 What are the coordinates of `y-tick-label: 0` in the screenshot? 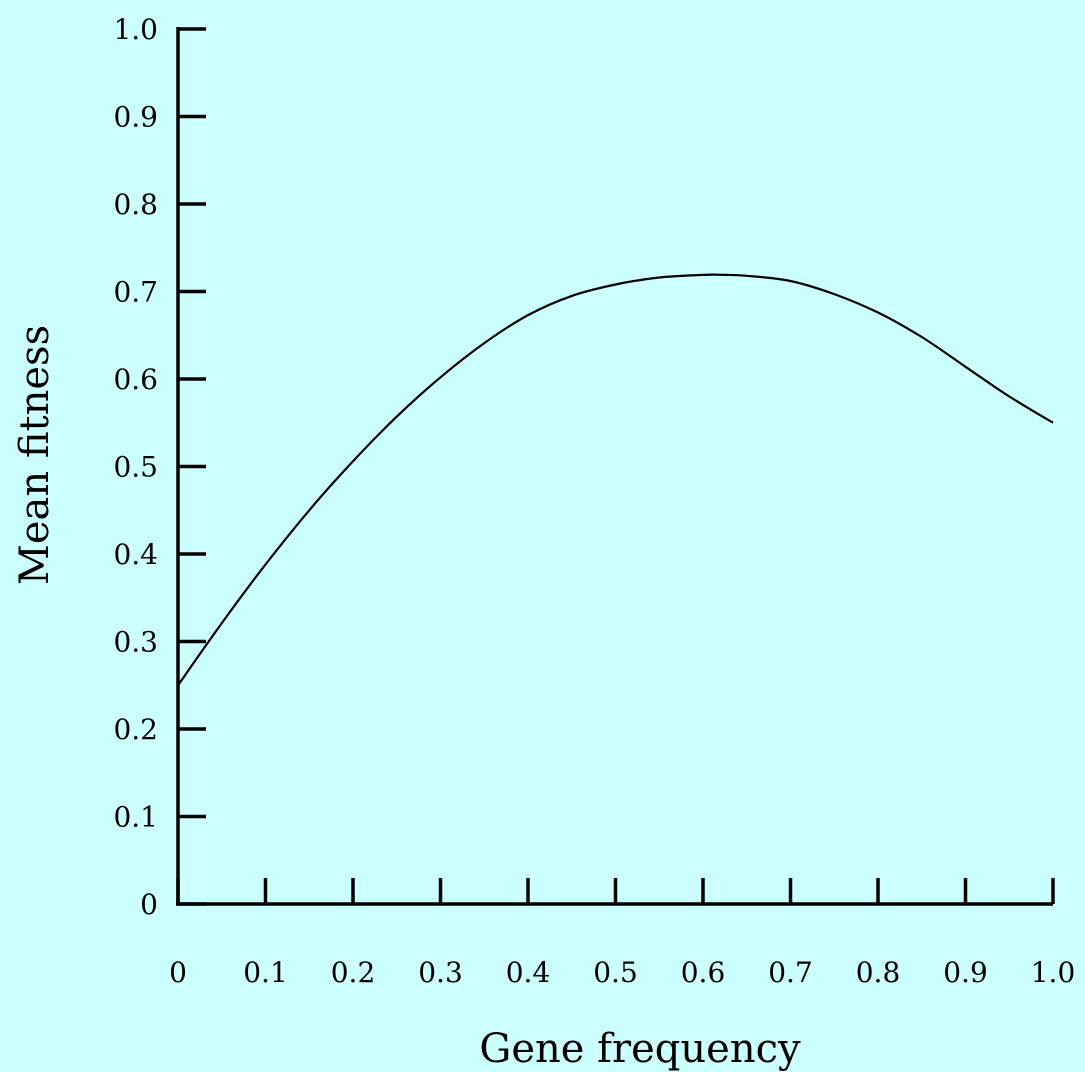 It's located at (149, 904).